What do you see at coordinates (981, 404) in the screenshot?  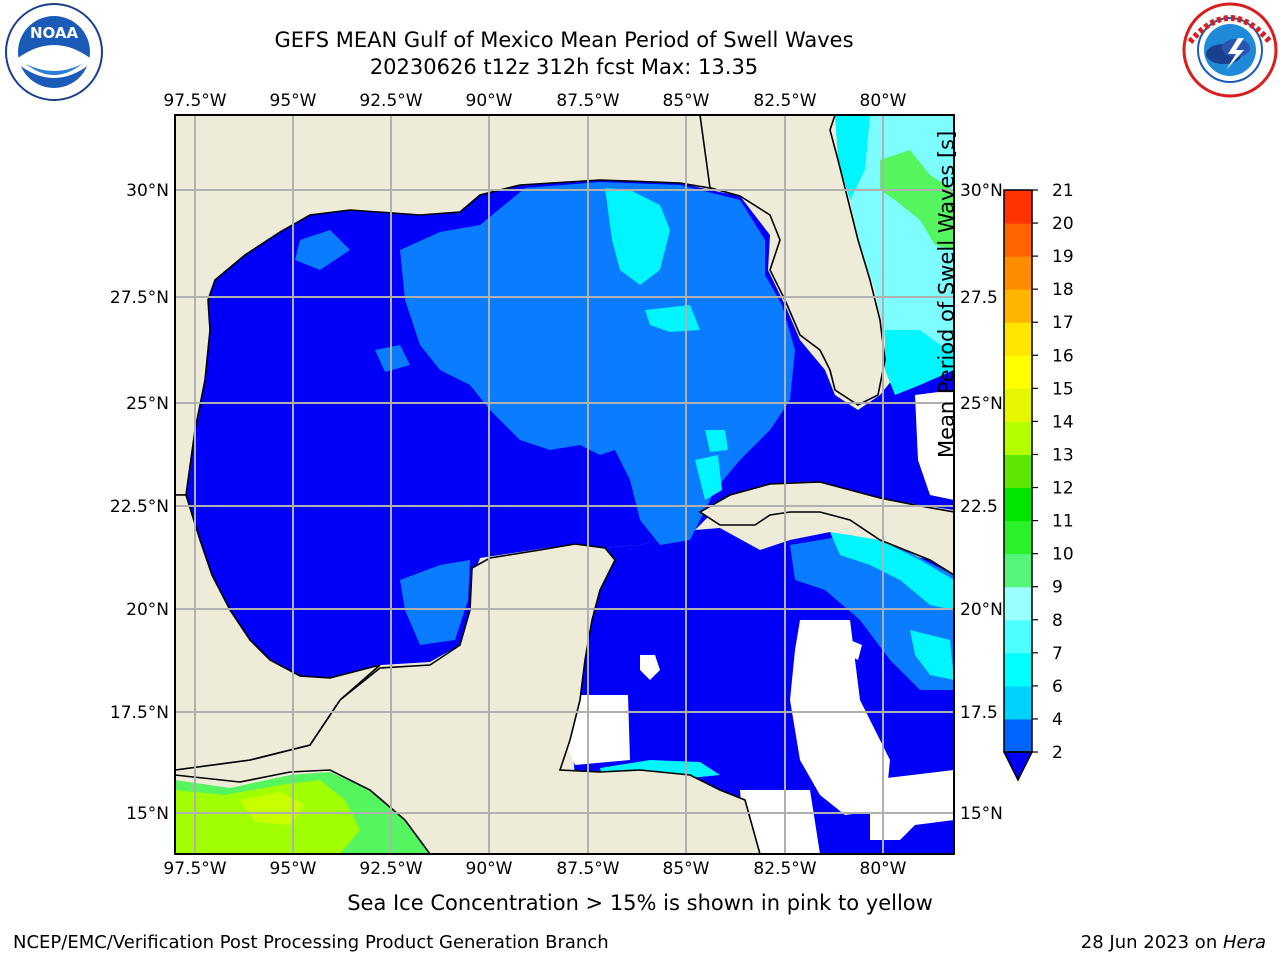 I see `lat-label-right: 25°N` at bounding box center [981, 404].